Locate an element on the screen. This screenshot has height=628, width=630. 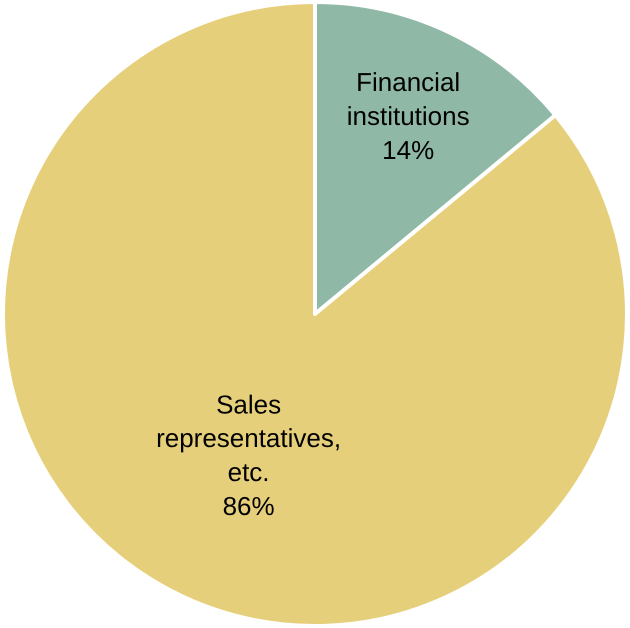
data-label: 14% is located at coordinates (408, 149).